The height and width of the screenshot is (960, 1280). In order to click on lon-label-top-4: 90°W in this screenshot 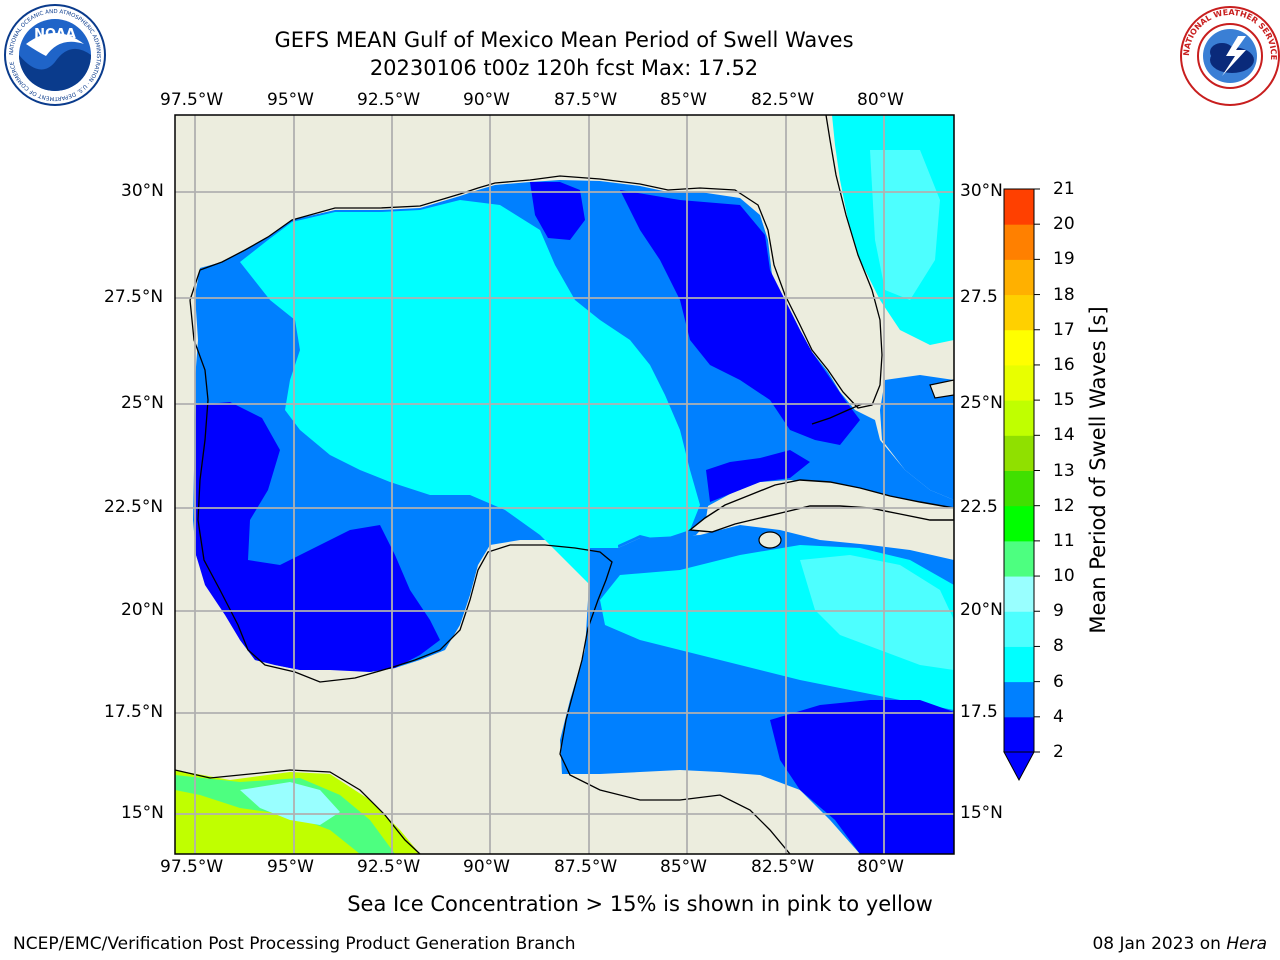, I will do `click(486, 100)`.